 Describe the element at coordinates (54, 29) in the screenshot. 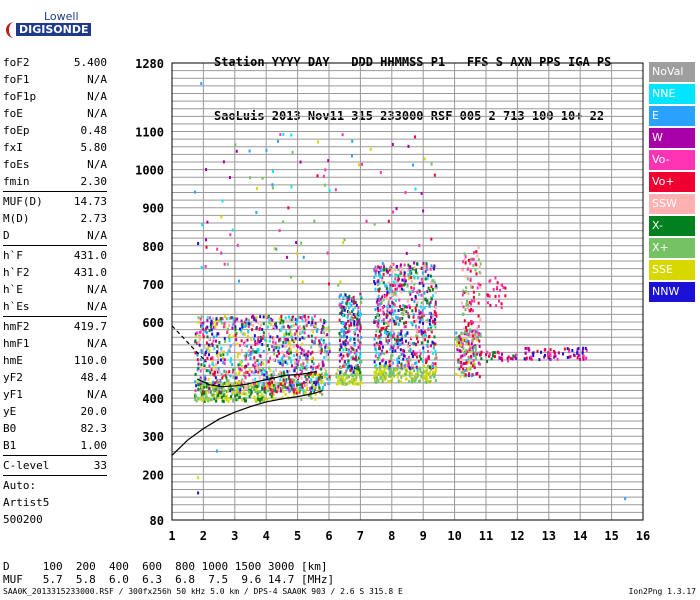

I see `logo-text-bottom: DIGISONDE` at that location.